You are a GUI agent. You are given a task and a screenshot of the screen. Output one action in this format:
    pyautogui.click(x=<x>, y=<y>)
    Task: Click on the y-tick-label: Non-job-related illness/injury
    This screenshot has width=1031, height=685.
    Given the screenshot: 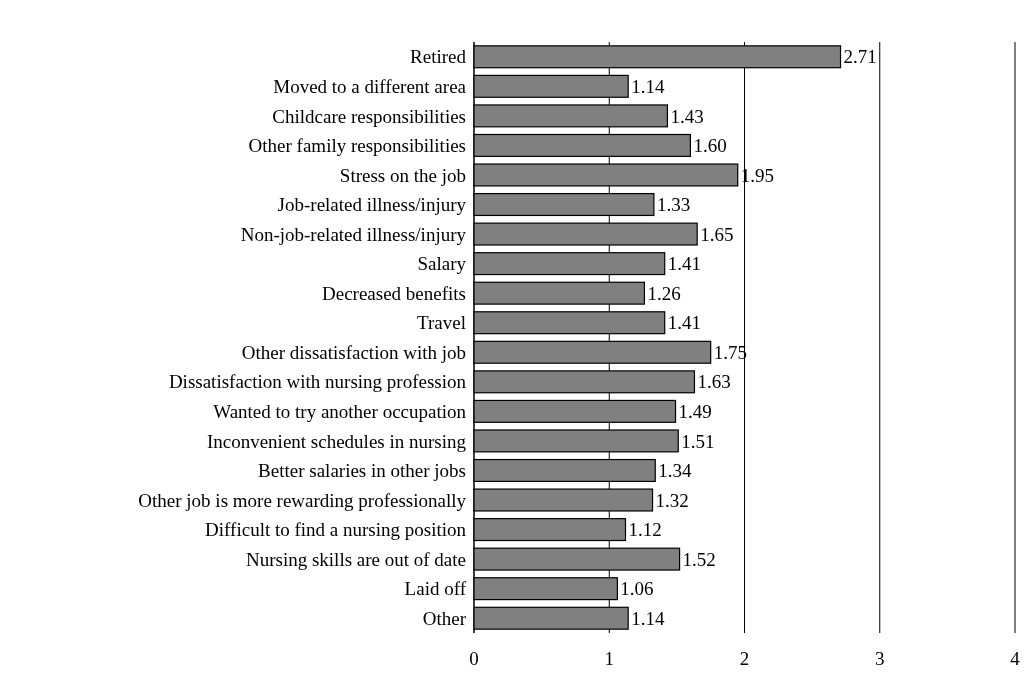 What is the action you would take?
    pyautogui.click(x=353, y=234)
    